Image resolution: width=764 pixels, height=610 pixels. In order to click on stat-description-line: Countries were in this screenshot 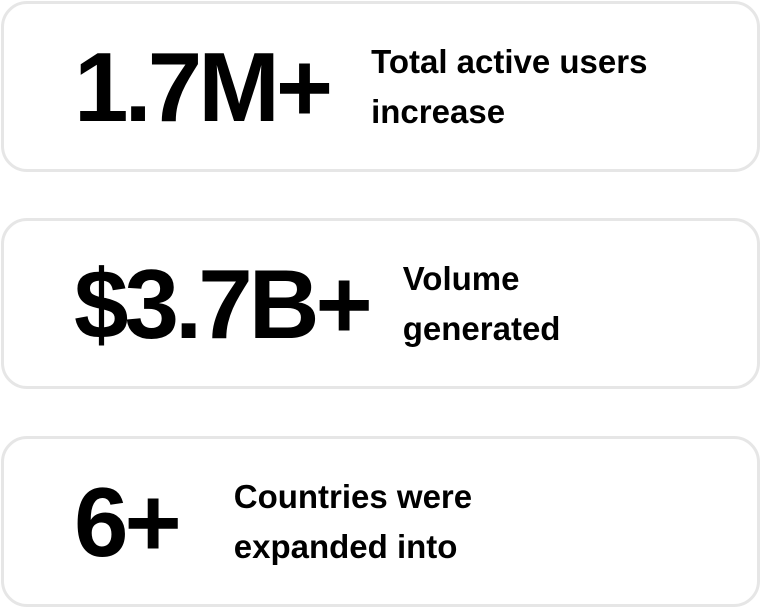, I will do `click(353, 496)`.